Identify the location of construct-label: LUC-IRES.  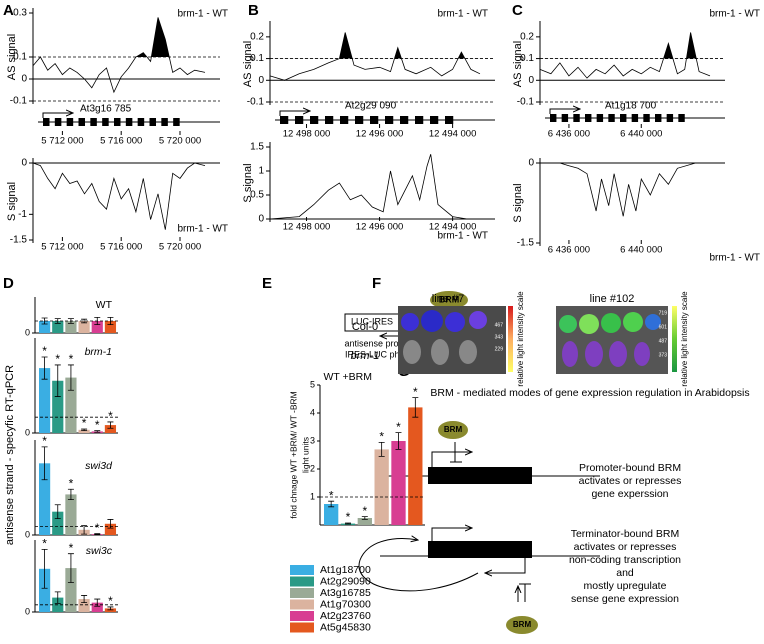
(372, 321).